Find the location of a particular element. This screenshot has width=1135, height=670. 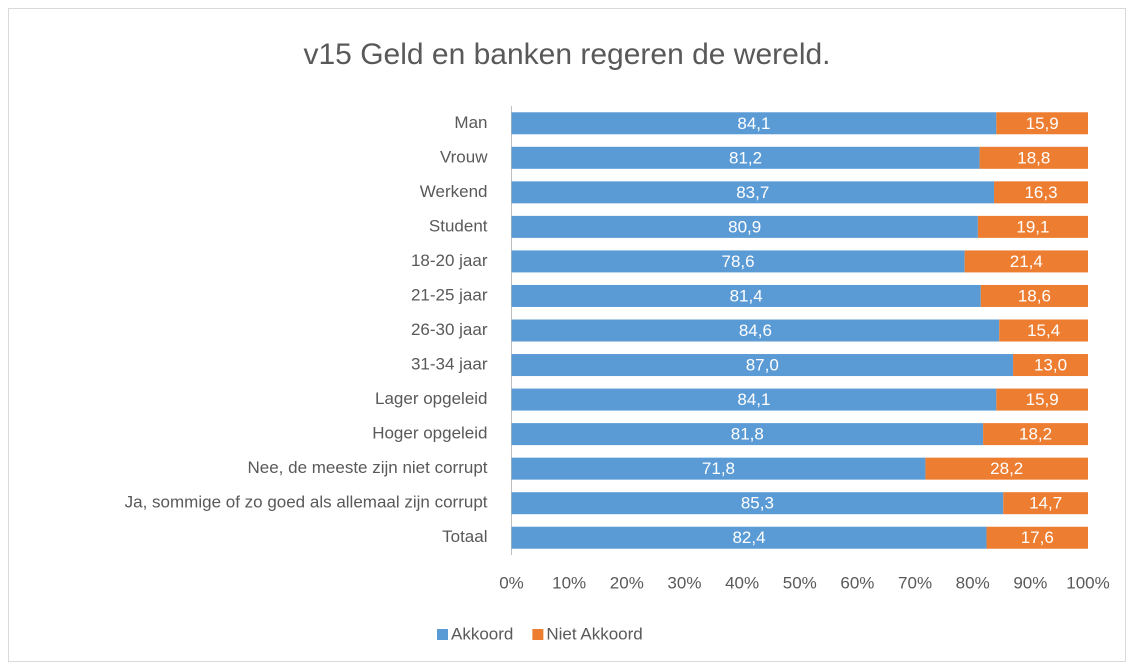

data-label: 14,7 is located at coordinates (1045, 503).